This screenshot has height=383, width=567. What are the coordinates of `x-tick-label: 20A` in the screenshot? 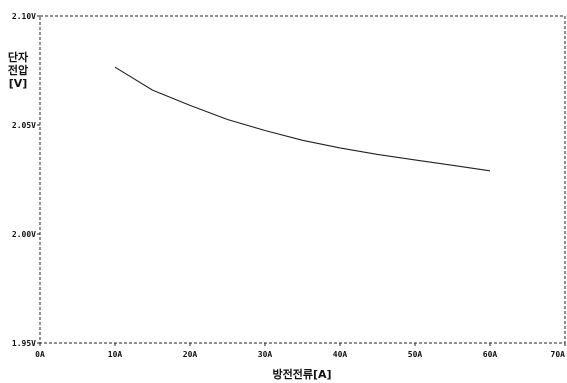 It's located at (190, 354).